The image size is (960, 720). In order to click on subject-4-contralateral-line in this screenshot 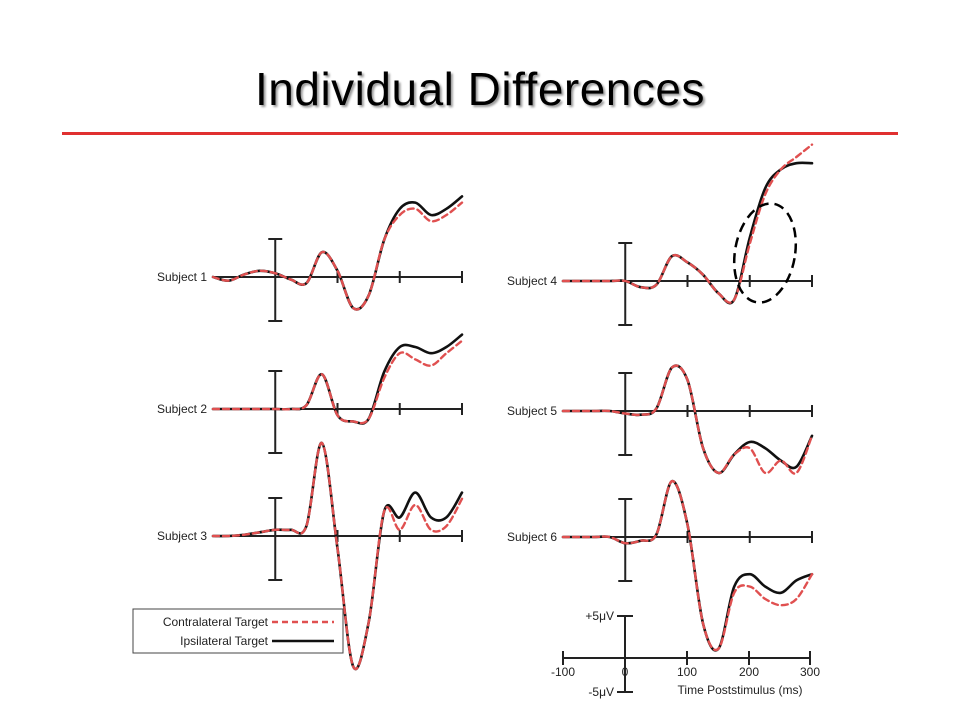, I will do `click(687, 223)`.